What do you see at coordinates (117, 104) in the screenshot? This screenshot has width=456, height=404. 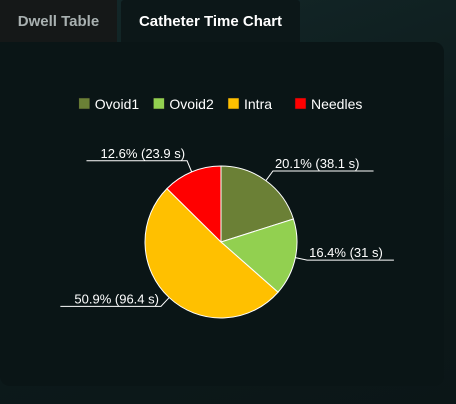 I see `legend-label-ovoid1: Ovoid1` at bounding box center [117, 104].